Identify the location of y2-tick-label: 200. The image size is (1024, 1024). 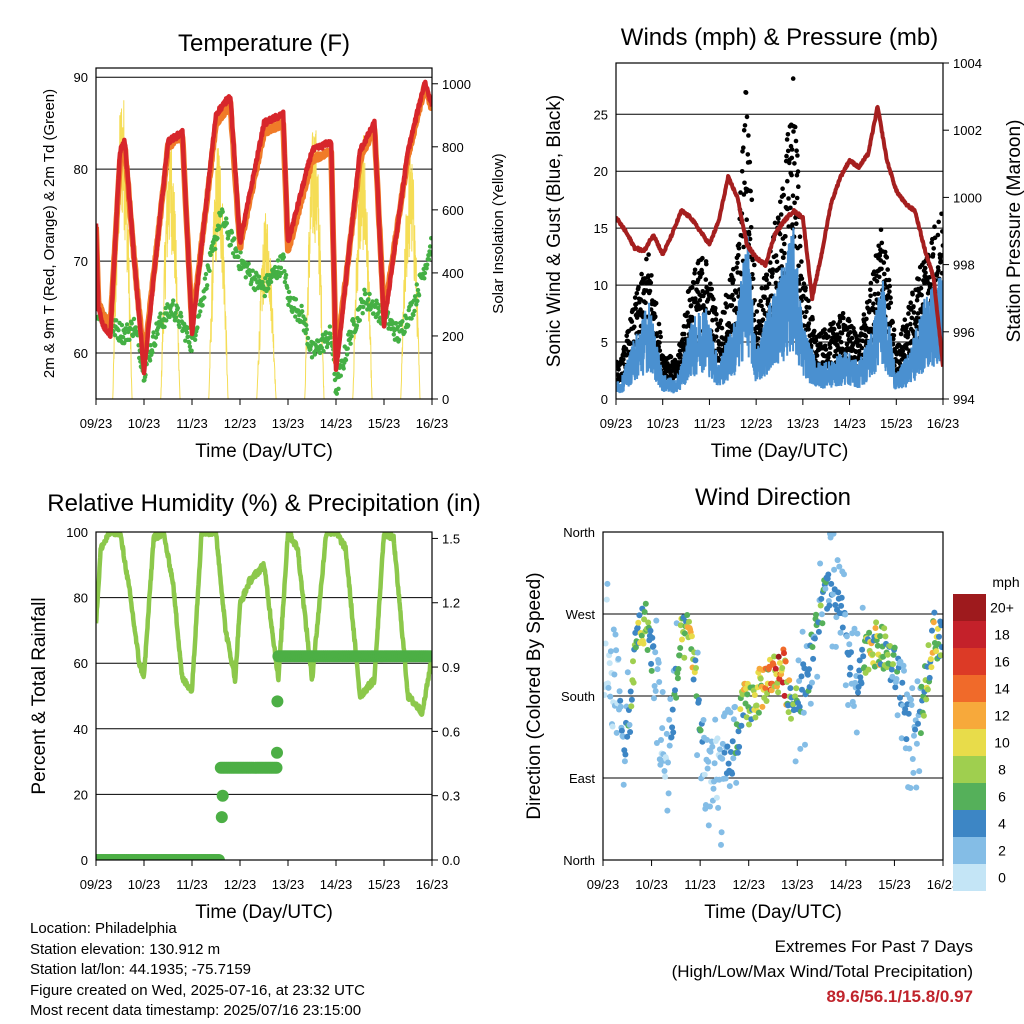
(453, 336).